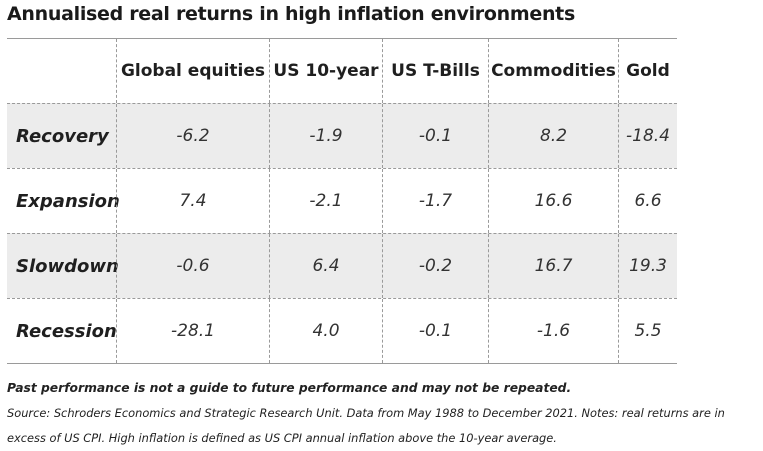 Image resolution: width=763 pixels, height=451 pixels. I want to click on table-row-recovery: Recovery -6.2 -1.9 -0.1 8.2 -18.4, so click(342, 135).